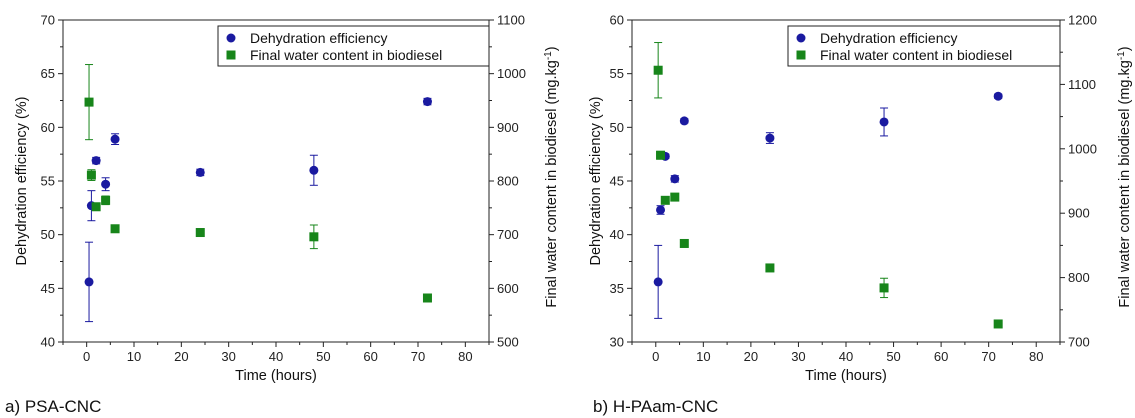  What do you see at coordinates (1082, 148) in the screenshot?
I see `y-right-tick-label: 1000` at bounding box center [1082, 148].